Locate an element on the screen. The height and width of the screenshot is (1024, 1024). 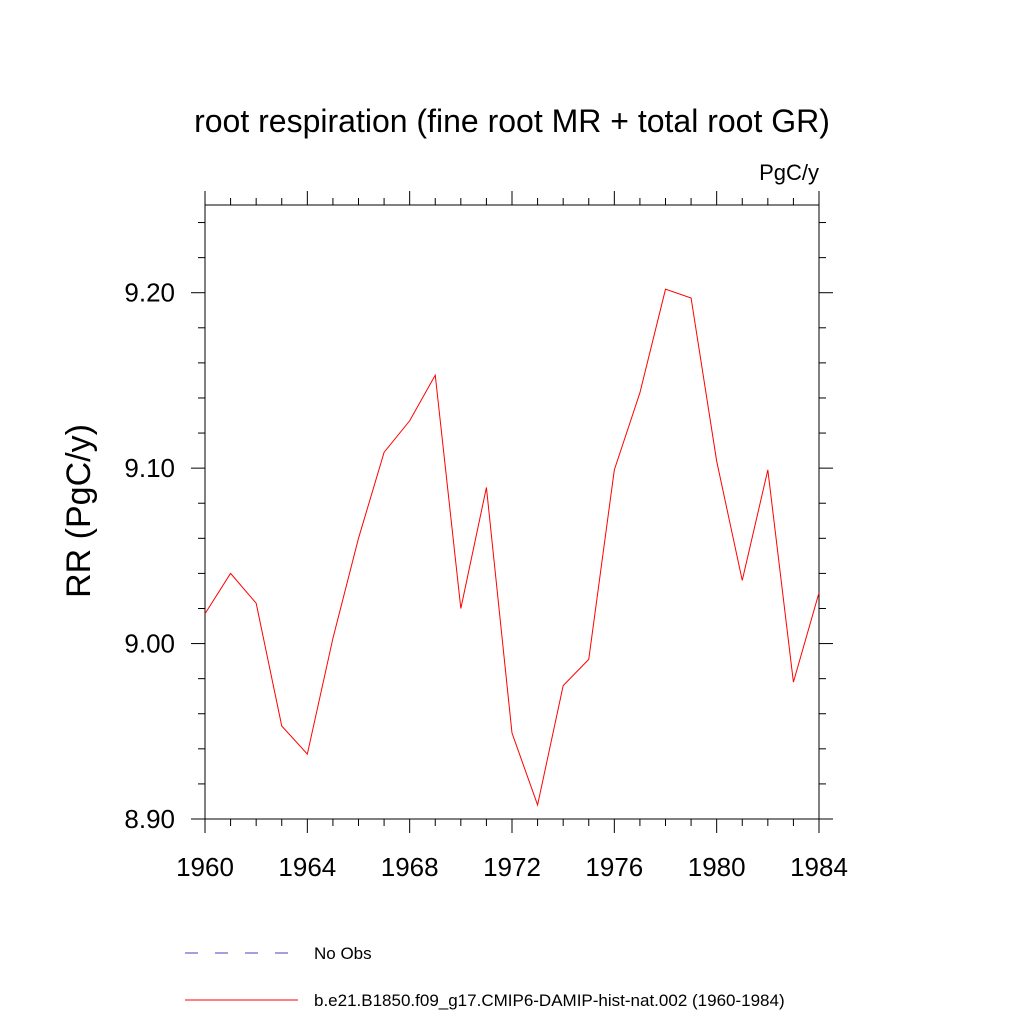
y-tick-label: 8.90 is located at coordinates (149, 819).